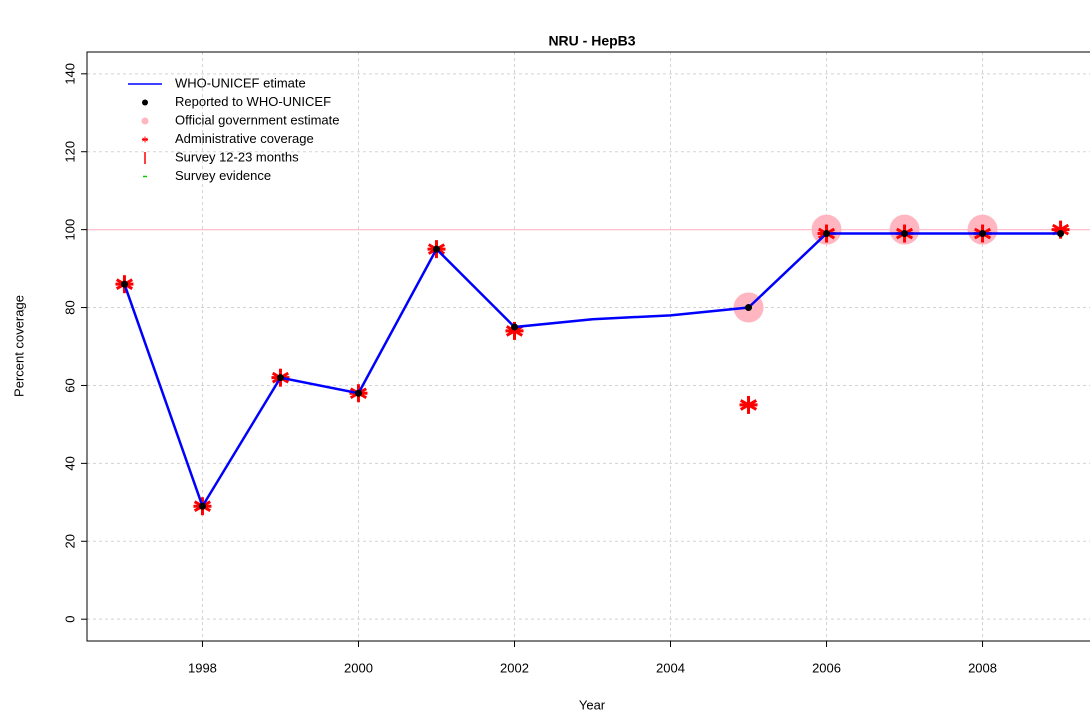  What do you see at coordinates (69, 307) in the screenshot?
I see `y-tick-label: 80` at bounding box center [69, 307].